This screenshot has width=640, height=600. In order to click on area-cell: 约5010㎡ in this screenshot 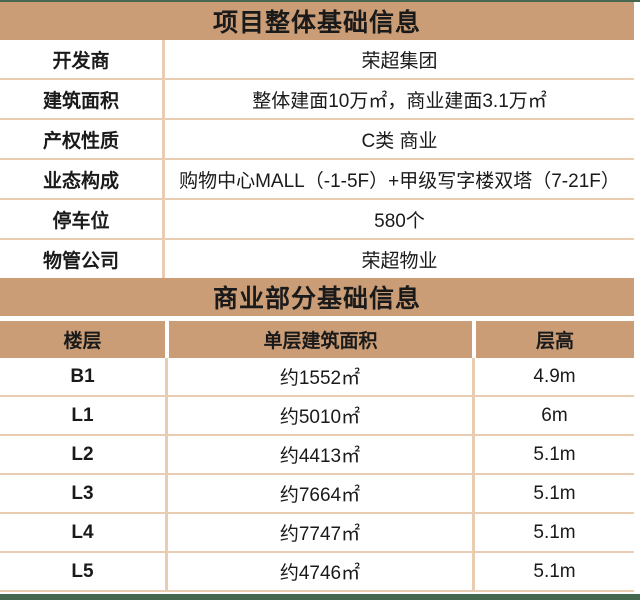, I will do `click(318, 415)`.